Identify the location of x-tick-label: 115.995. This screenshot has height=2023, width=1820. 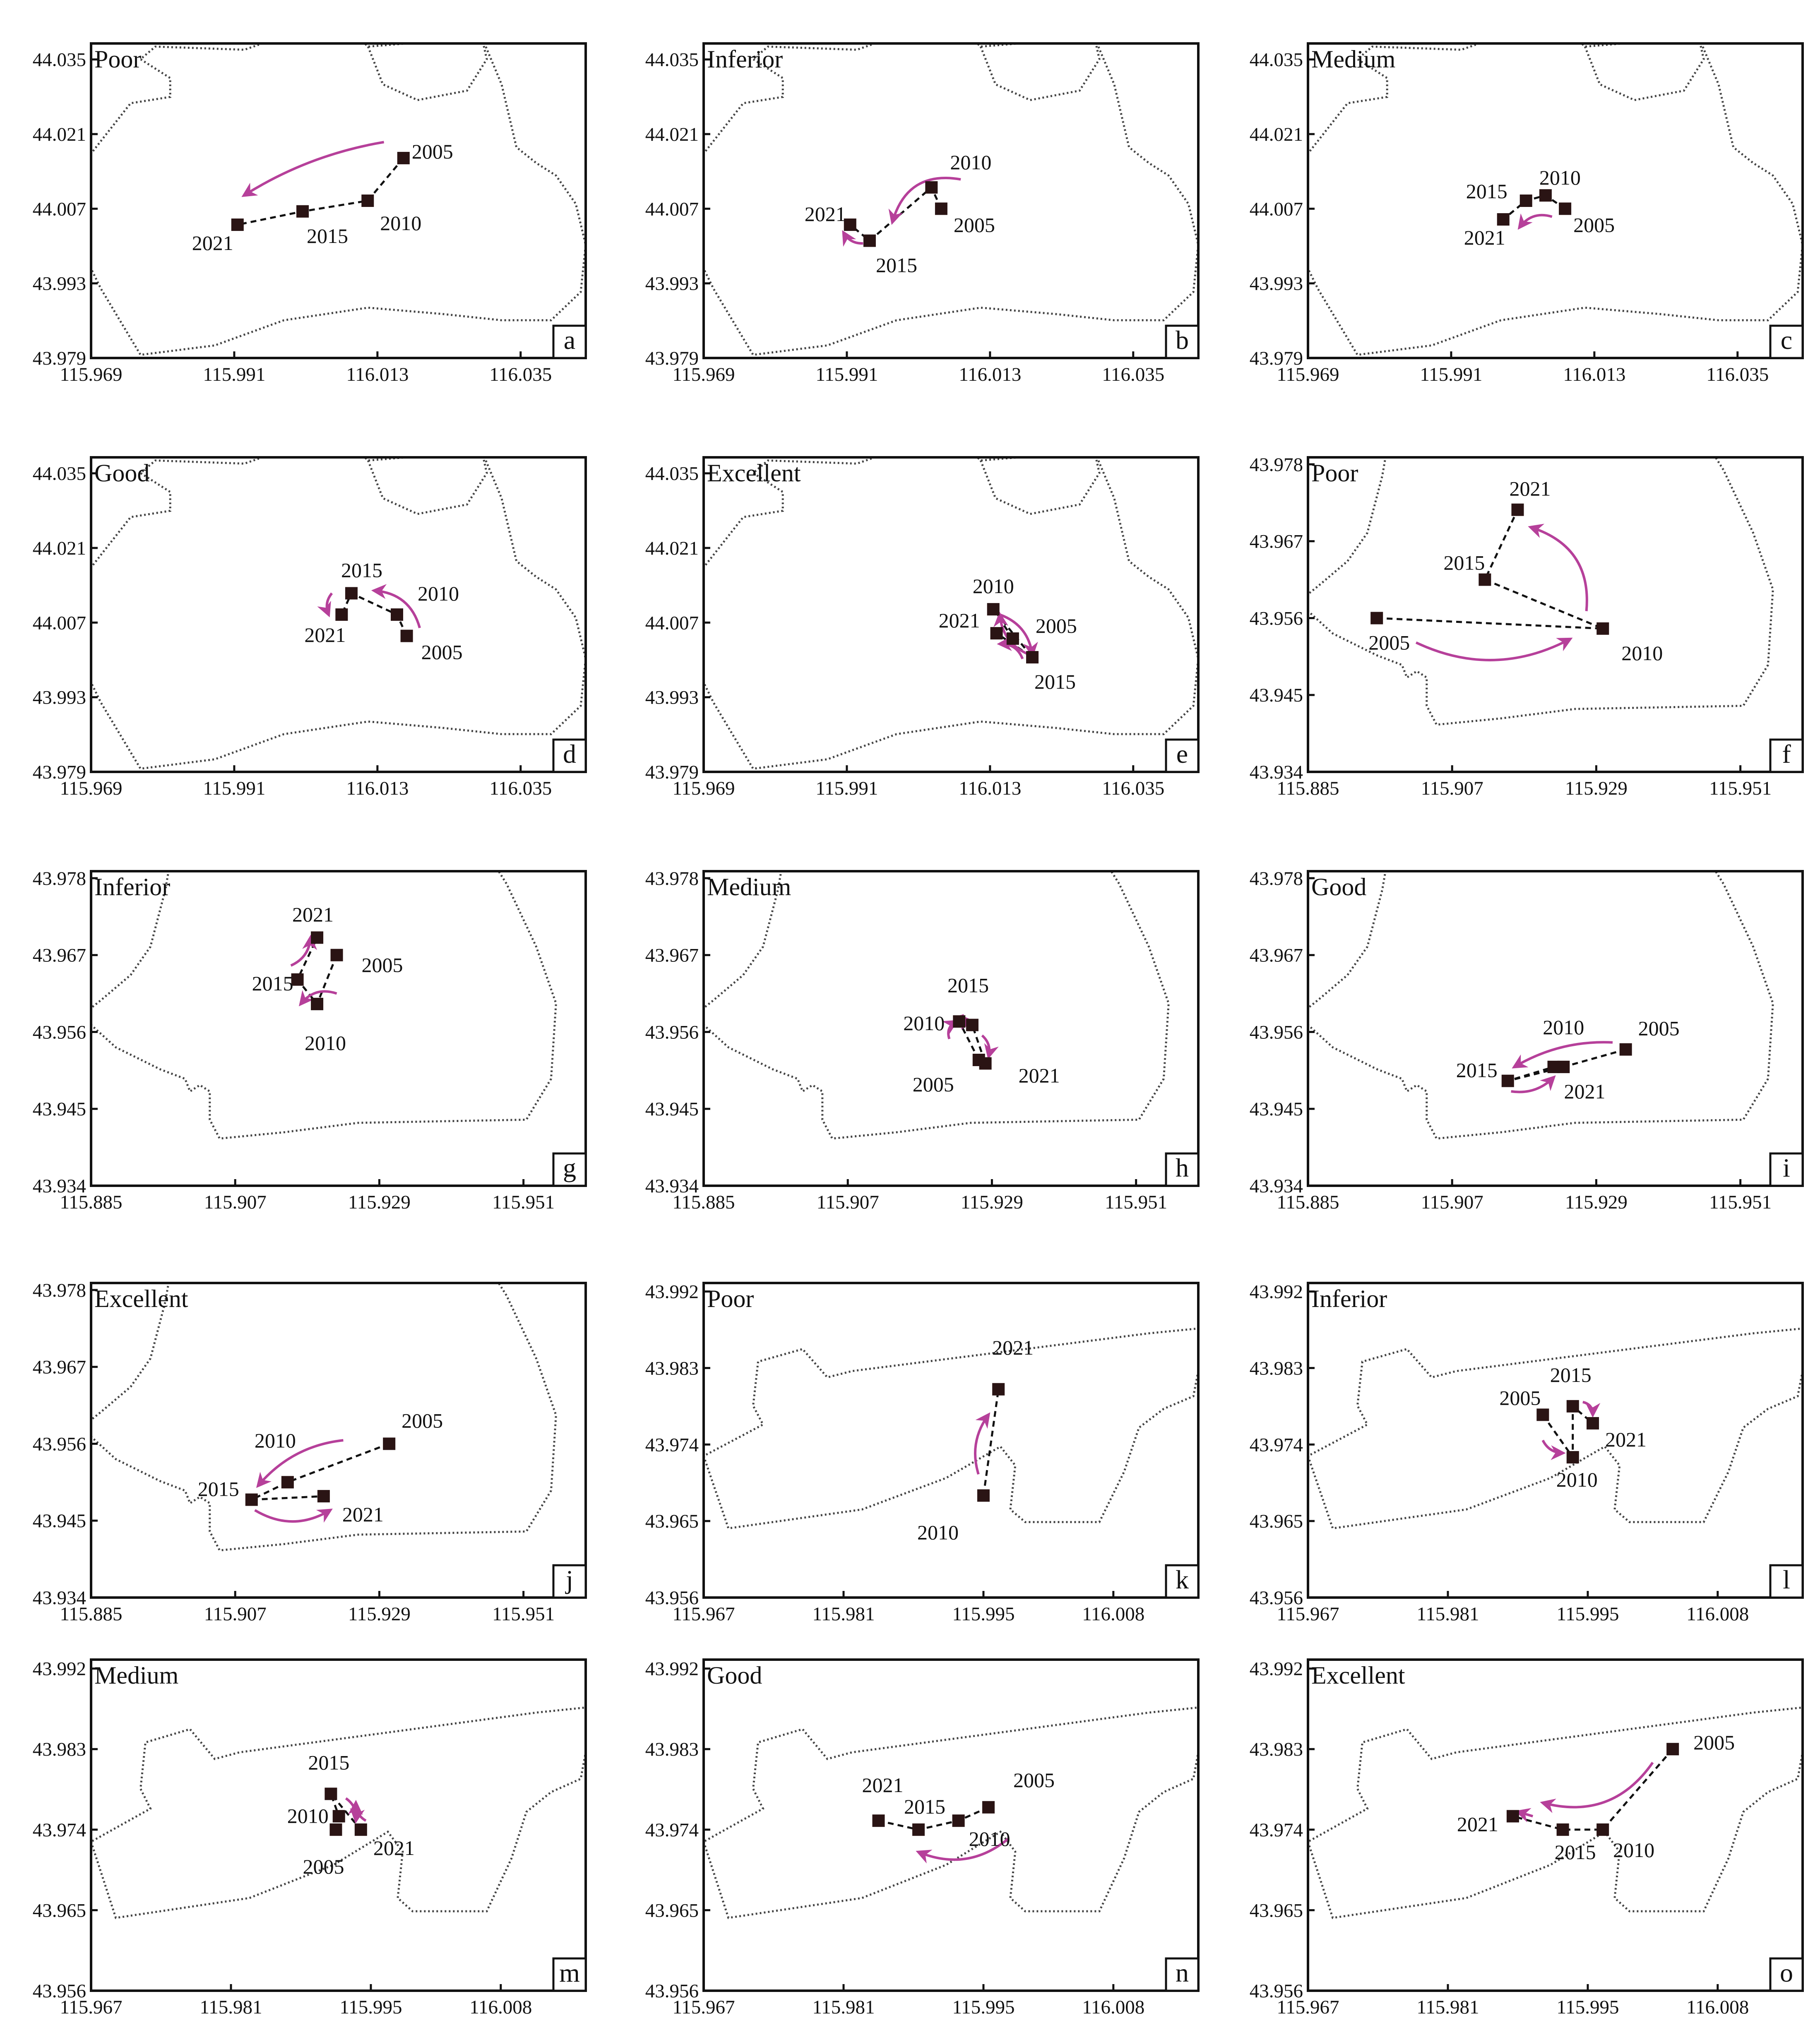
(1587, 2007).